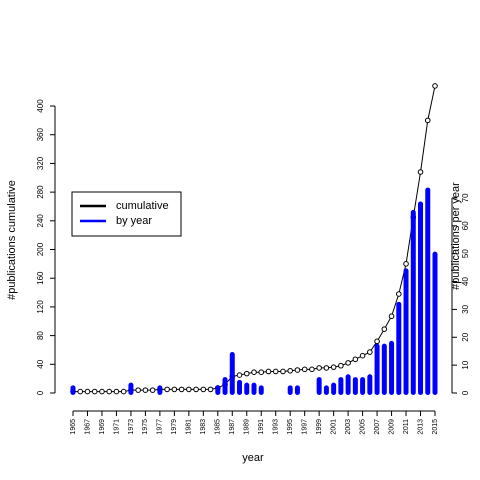 The height and width of the screenshot is (480, 480). What do you see at coordinates (40, 307) in the screenshot?
I see `y-tick-label: 120` at bounding box center [40, 307].